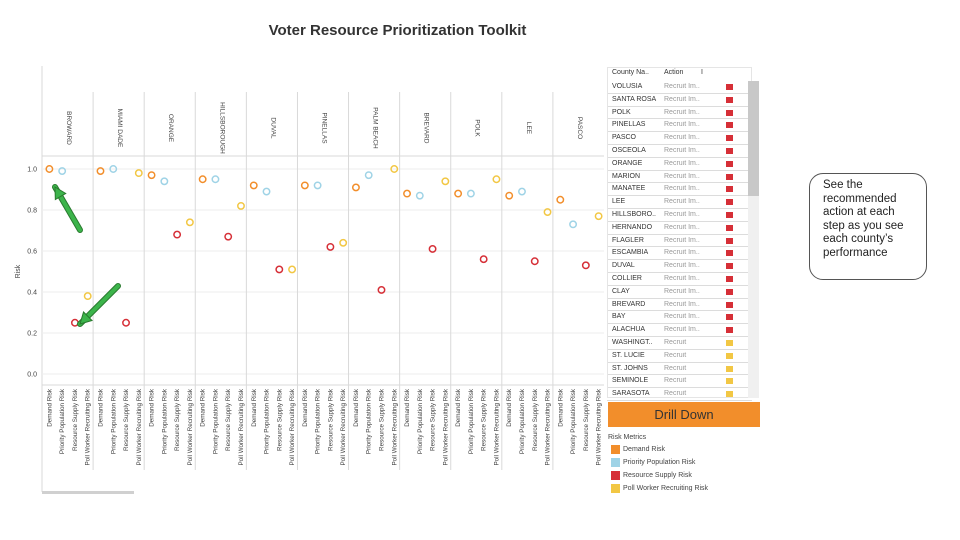 The image size is (960, 540). I want to click on legend-item: Priority Population Risk, so click(684, 463).